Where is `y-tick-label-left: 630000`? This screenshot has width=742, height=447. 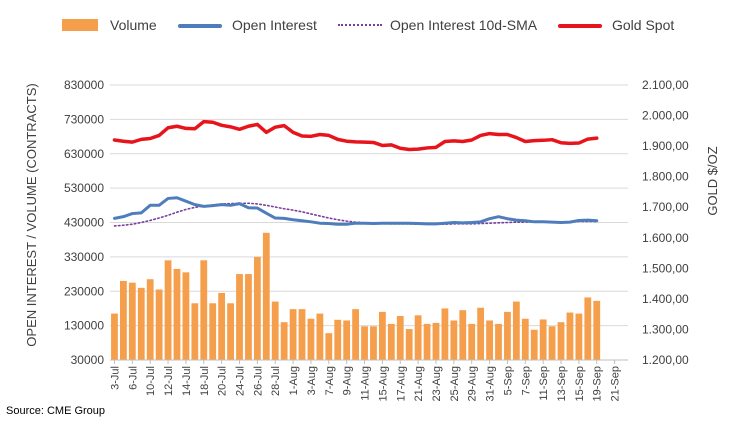
y-tick-label-left: 630000 is located at coordinates (84, 154).